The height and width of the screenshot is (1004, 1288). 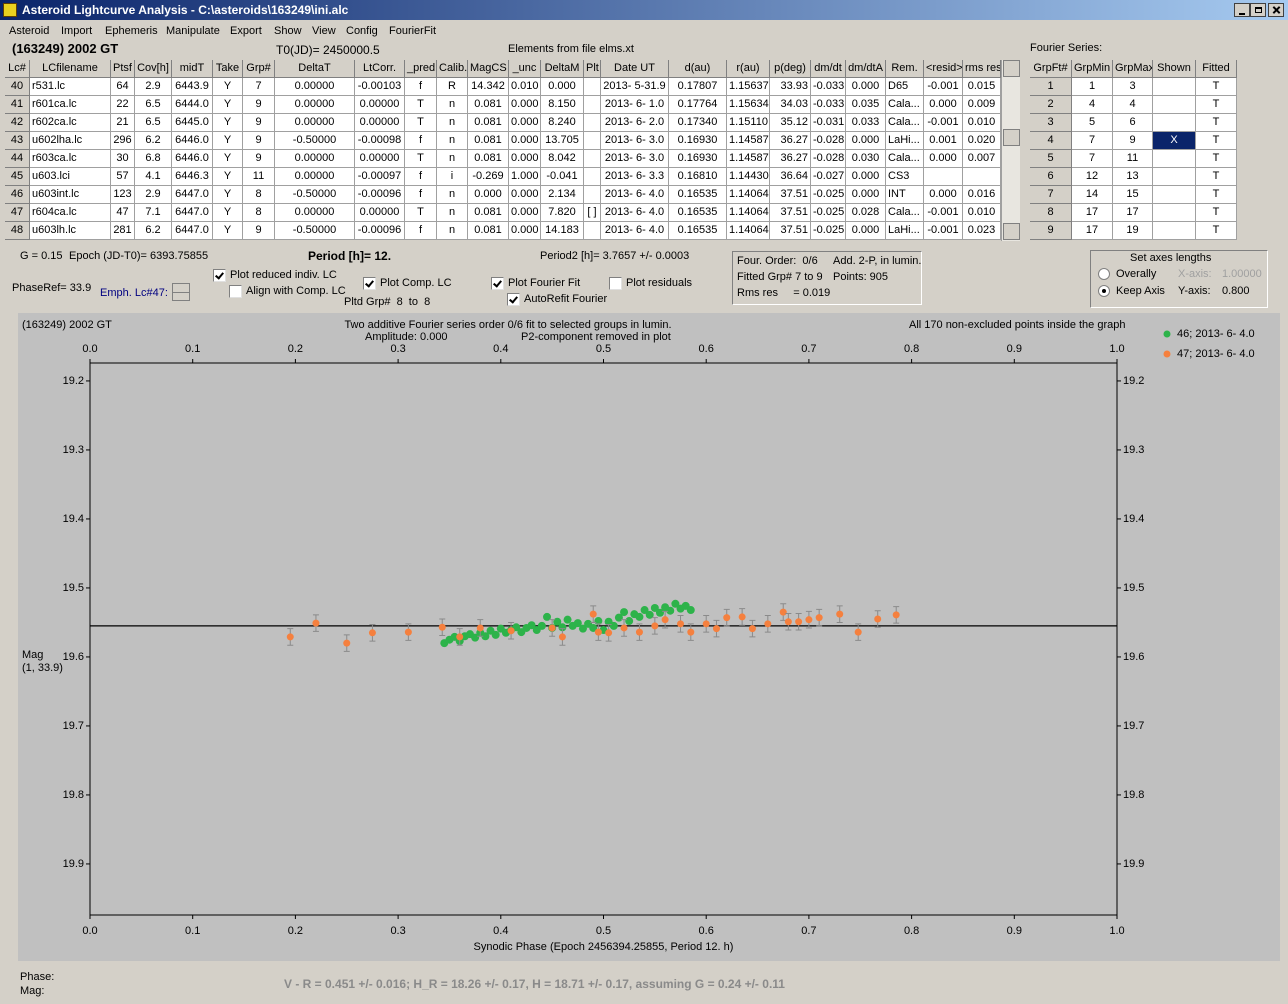 I want to click on row-header: 7, so click(x=1051, y=195).